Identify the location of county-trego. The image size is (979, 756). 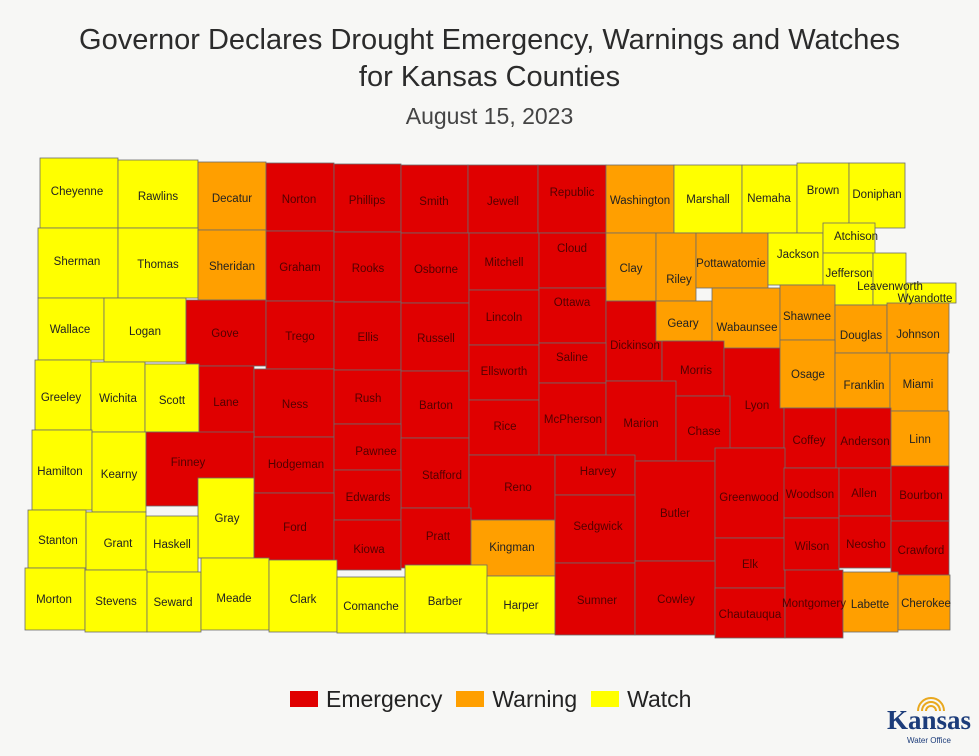
(300, 335).